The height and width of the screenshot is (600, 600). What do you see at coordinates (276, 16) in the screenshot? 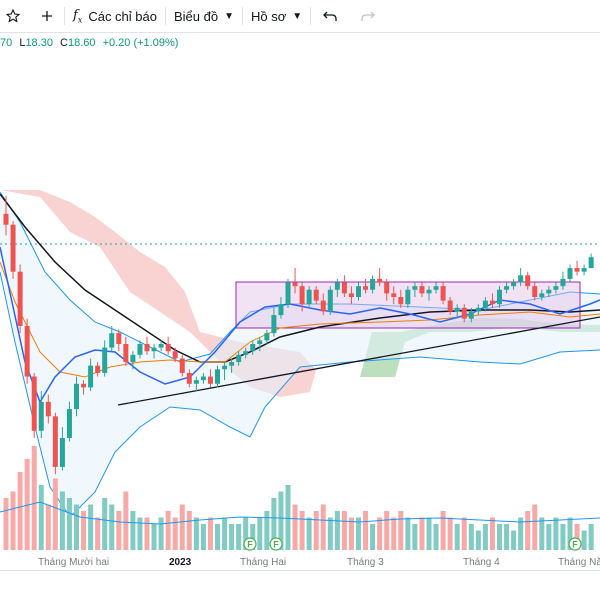
I see `profile-button: Hồ sơ ▼` at bounding box center [276, 16].